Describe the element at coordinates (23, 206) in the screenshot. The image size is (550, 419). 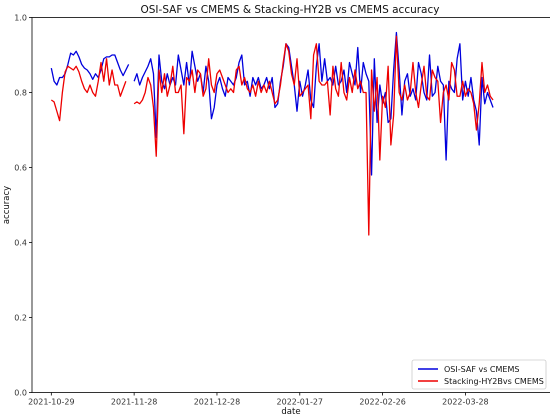
I see `y-axis: 0.0 0.2 0.4 0.6 0.8 1.0` at that location.